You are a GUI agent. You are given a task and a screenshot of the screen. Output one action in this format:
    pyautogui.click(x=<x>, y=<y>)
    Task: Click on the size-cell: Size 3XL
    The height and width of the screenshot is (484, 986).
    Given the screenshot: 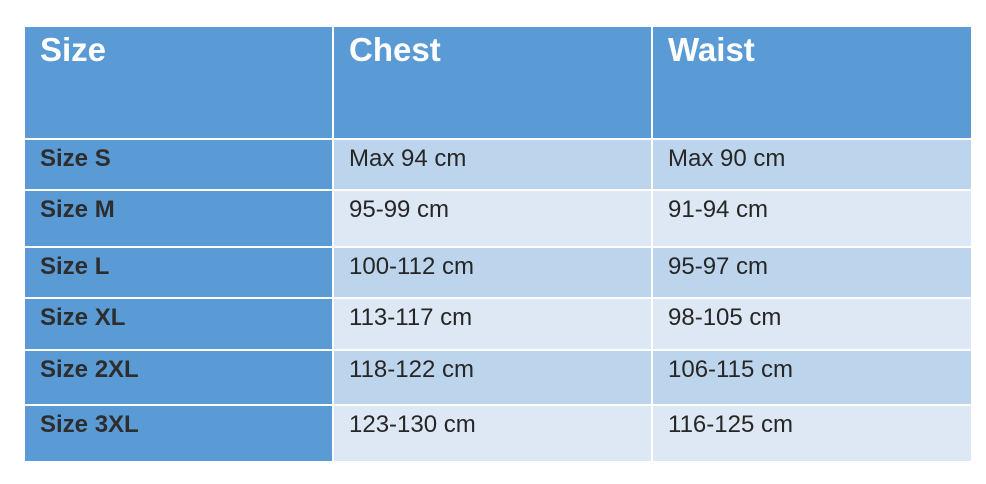 What is the action you would take?
    pyautogui.click(x=179, y=433)
    